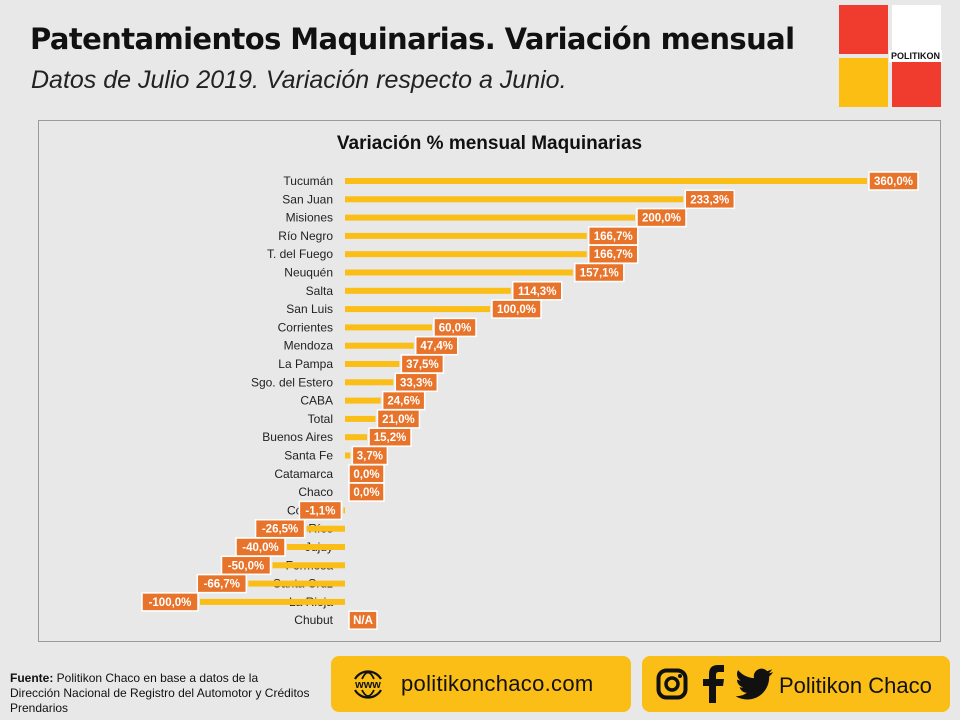  Describe the element at coordinates (305, 327) in the screenshot. I see `category-label: Corrientes` at that location.